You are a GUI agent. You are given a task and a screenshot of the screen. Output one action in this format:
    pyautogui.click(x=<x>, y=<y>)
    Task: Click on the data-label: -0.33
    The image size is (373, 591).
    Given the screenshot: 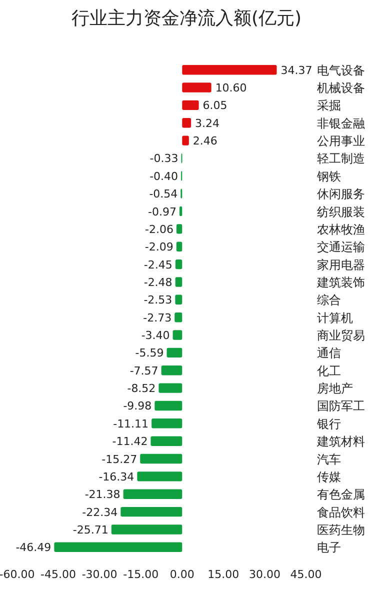 What is the action you would take?
    pyautogui.click(x=164, y=159)
    